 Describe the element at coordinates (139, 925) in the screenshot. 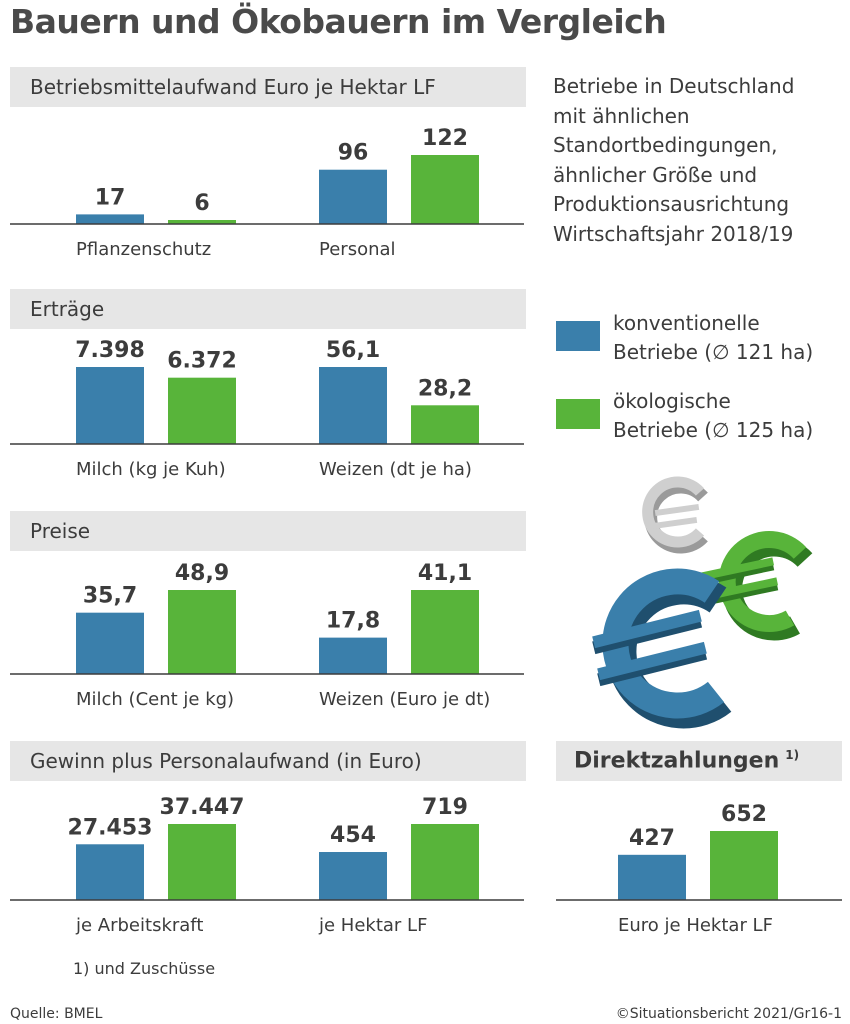

I see `category-label: je Arbeitskraft` at that location.